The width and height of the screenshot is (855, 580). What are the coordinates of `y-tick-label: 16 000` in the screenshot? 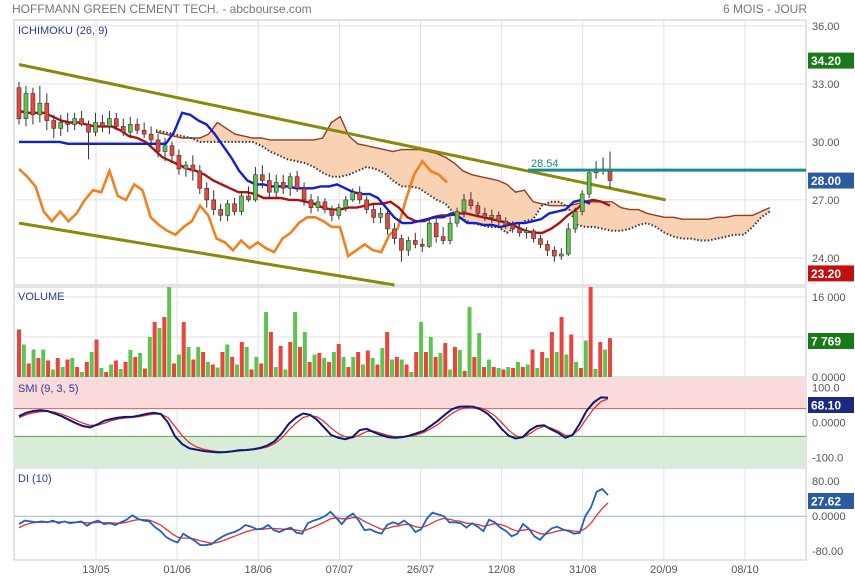 It's located at (829, 298).